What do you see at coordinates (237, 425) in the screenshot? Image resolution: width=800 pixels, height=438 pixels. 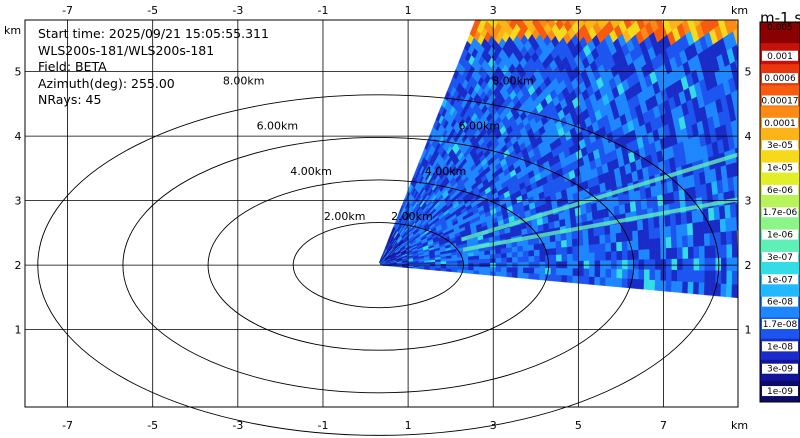 I see `x-tick-label: -3` at bounding box center [237, 425].